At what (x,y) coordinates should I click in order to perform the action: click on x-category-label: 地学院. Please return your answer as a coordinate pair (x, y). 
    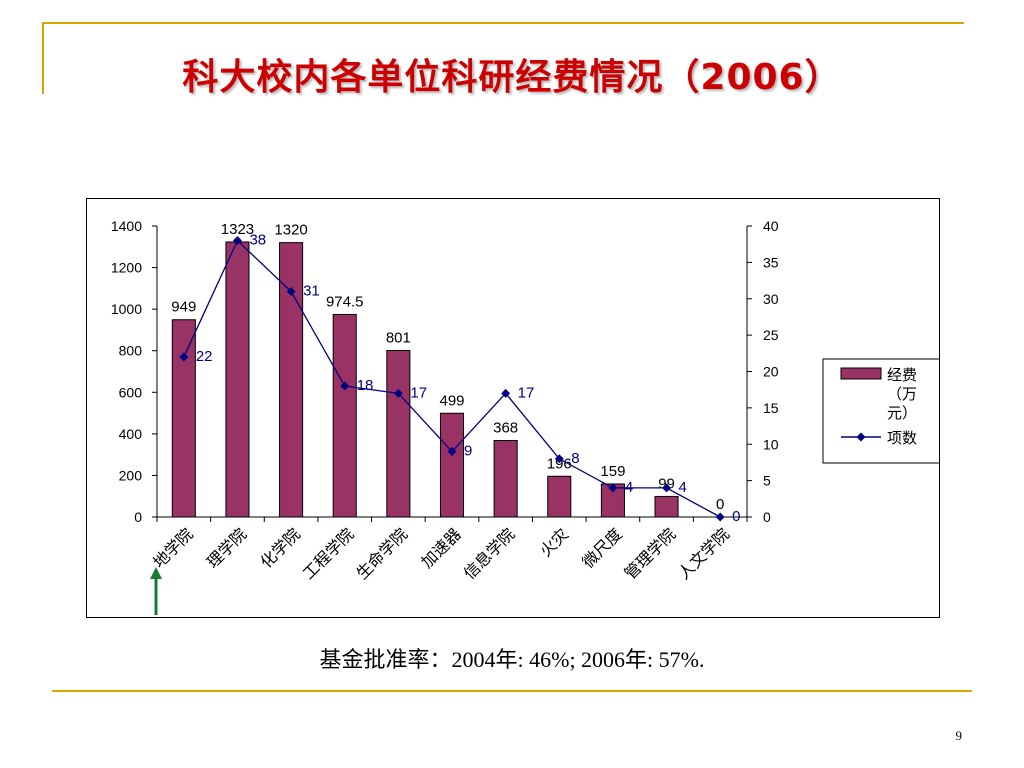
    Looking at the image, I should click on (172, 547).